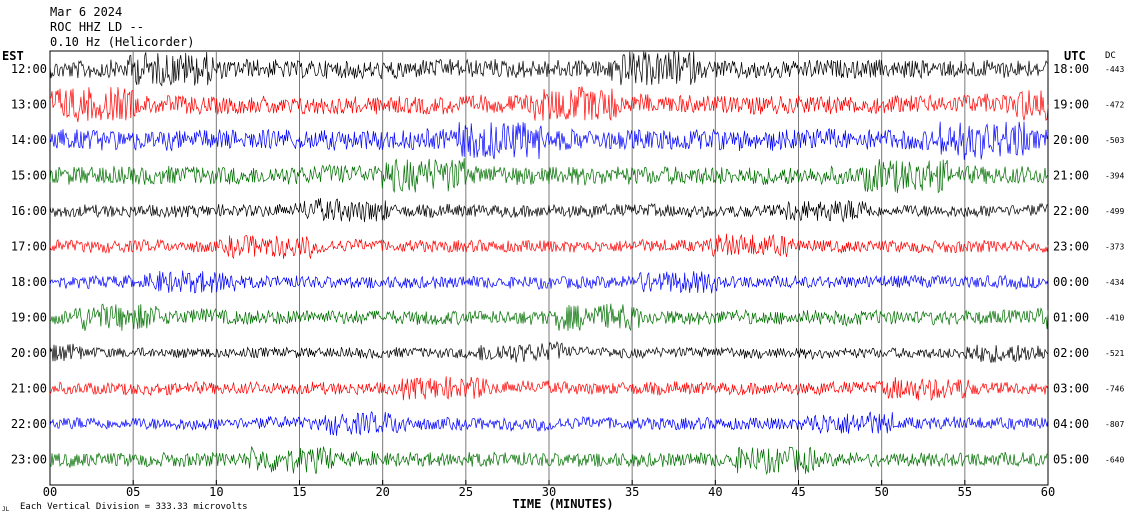 The height and width of the screenshot is (519, 1130). Describe the element at coordinates (1114, 353) in the screenshot. I see `row-dc-value: -521` at that location.